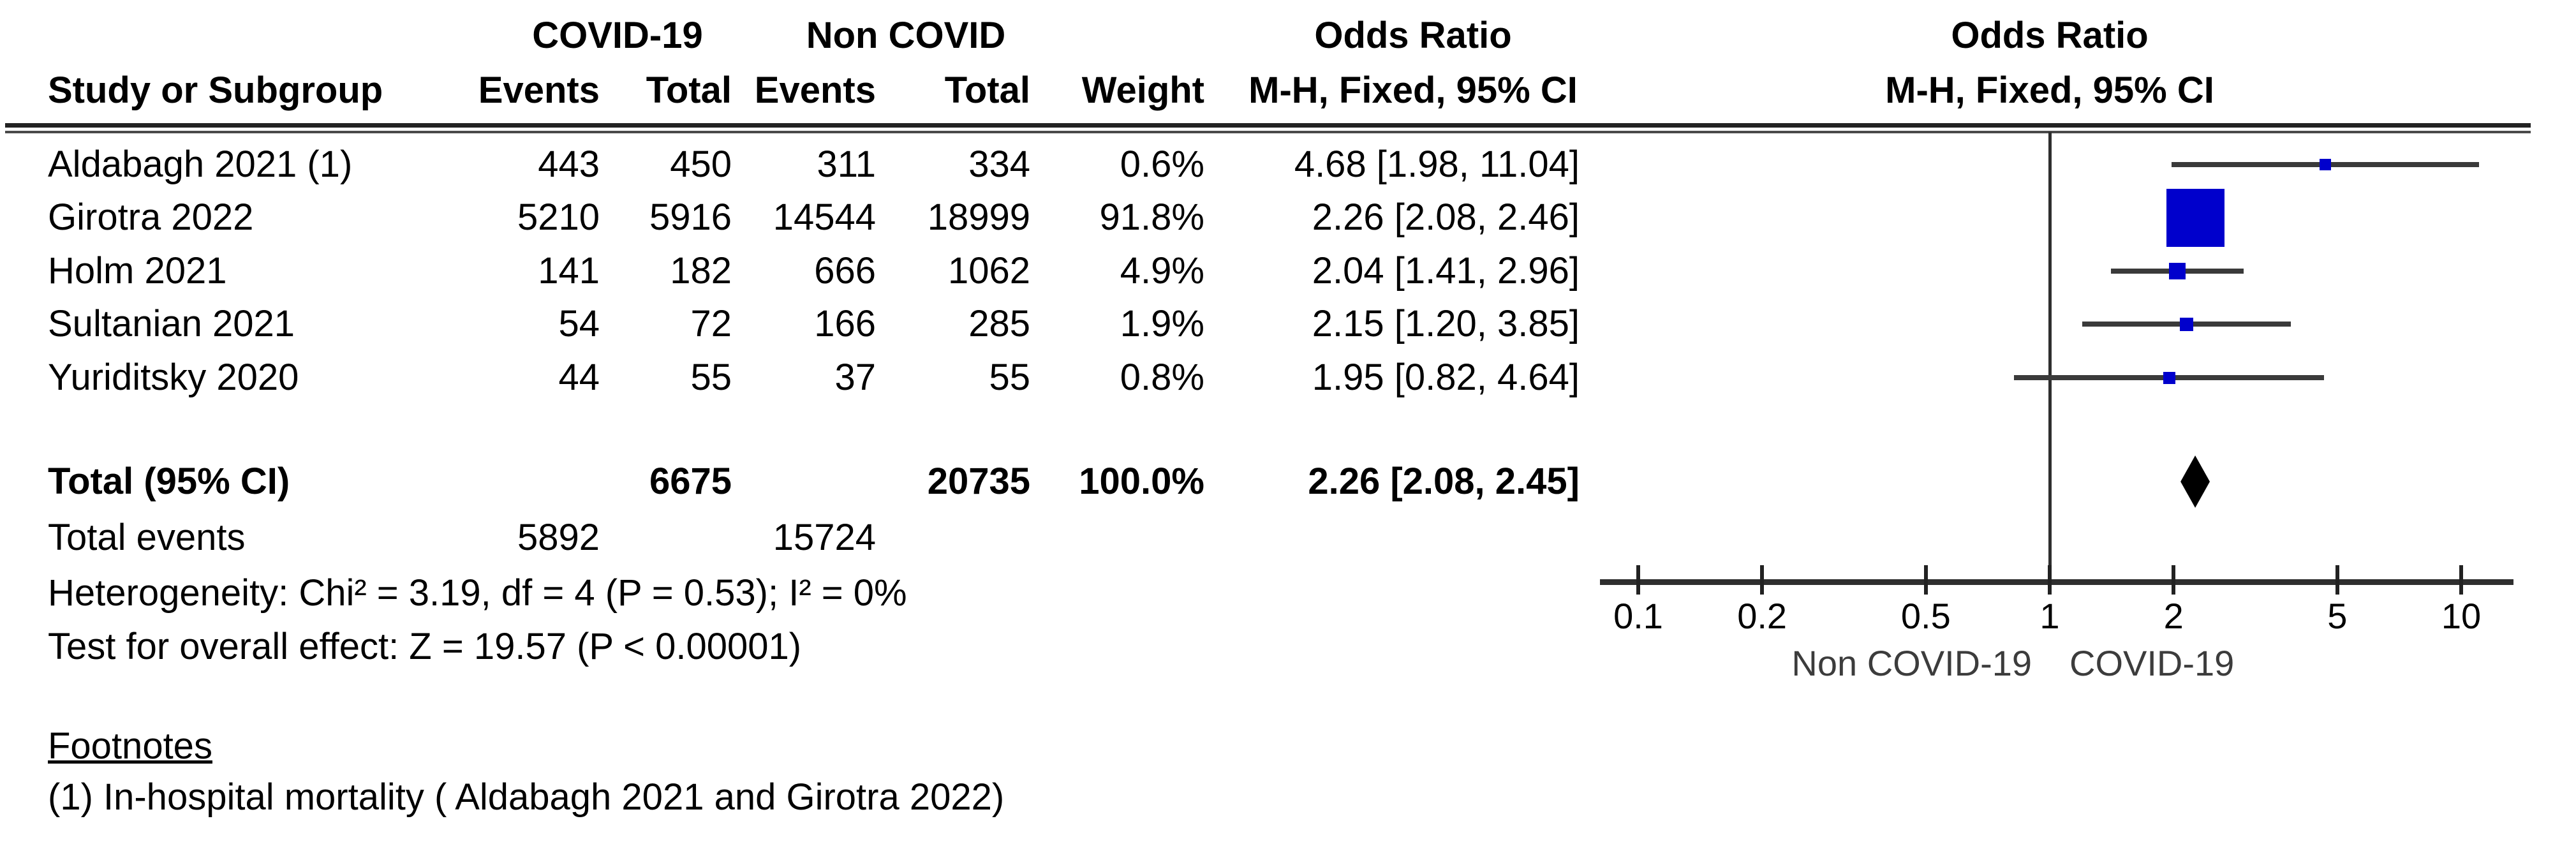  What do you see at coordinates (579, 323) in the screenshot?
I see `events1-cell: 54` at bounding box center [579, 323].